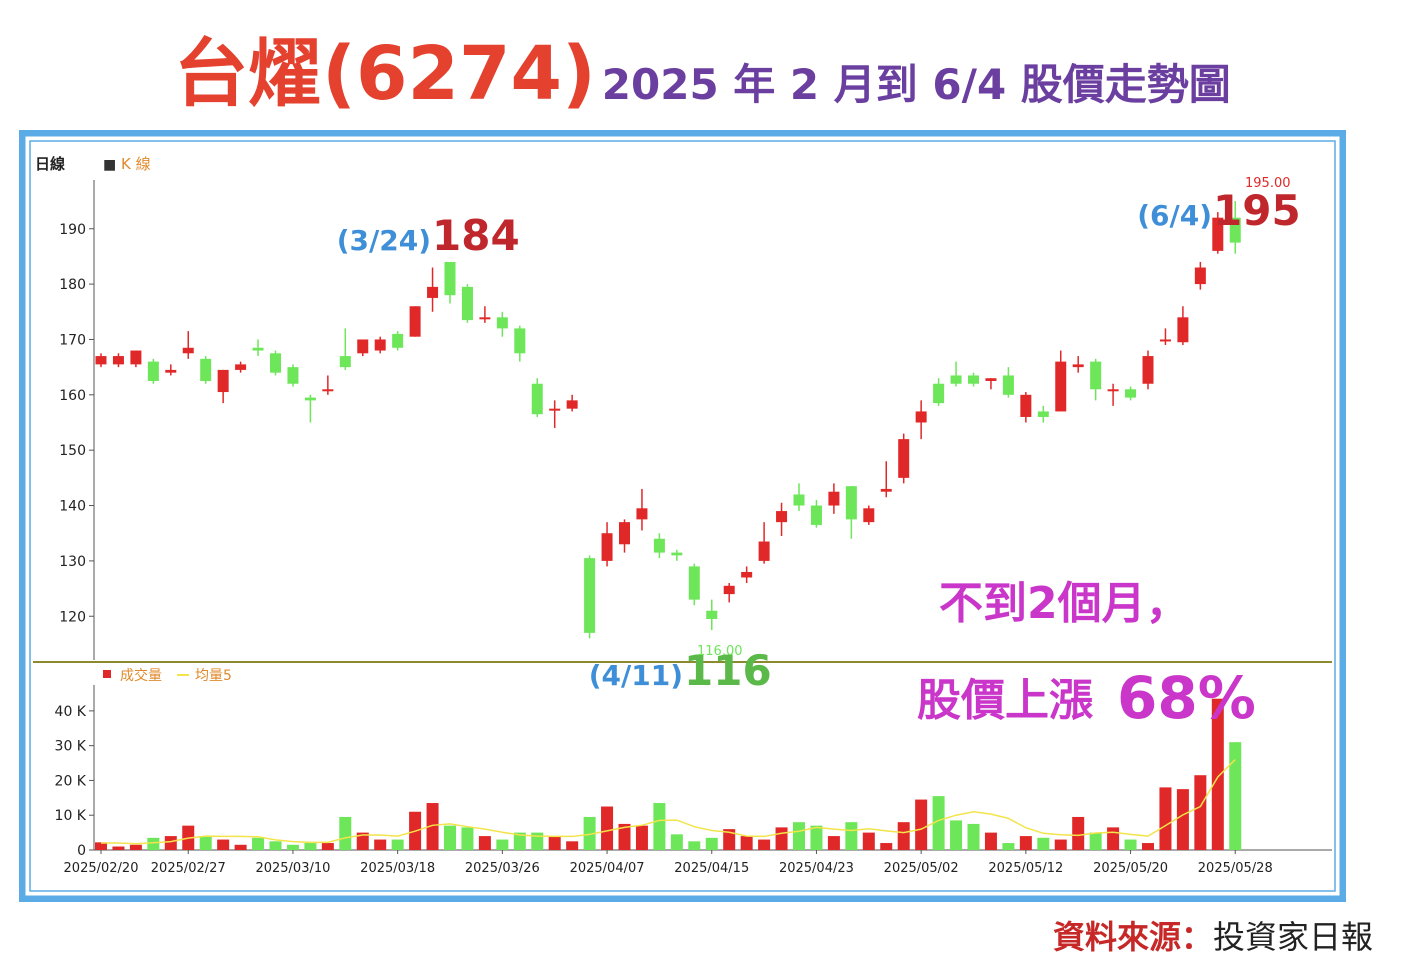 This screenshot has height=975, width=1405. What do you see at coordinates (607, 868) in the screenshot?
I see `date-tick-label: 2025/04/07` at bounding box center [607, 868].